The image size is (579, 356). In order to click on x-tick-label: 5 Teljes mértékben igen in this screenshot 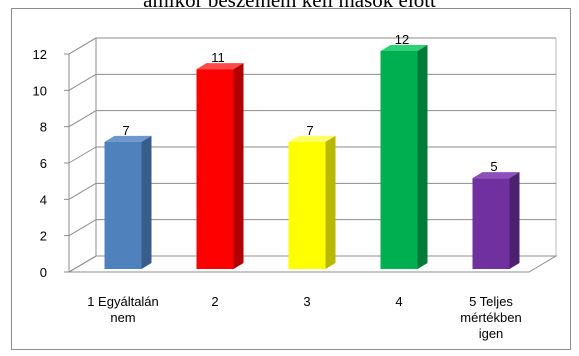, I will do `click(490, 317)`.